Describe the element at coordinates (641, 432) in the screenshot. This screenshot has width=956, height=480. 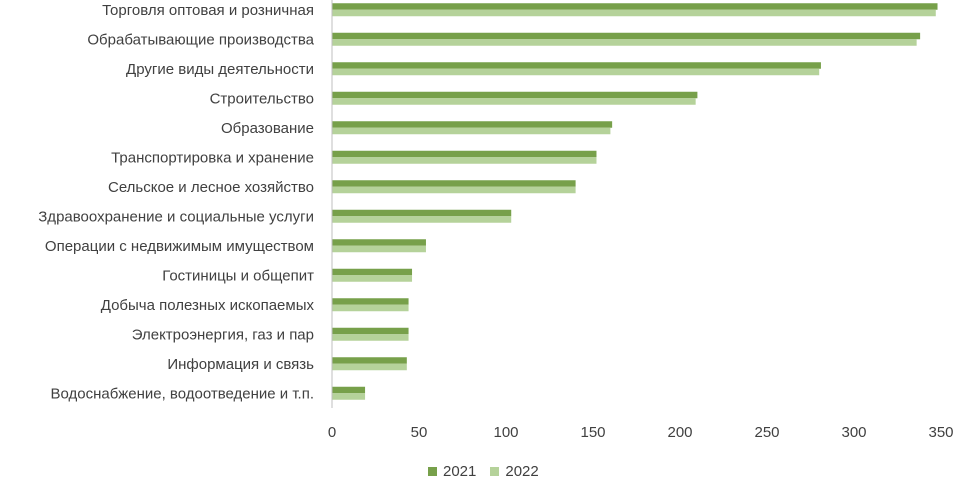
I see `x-axis-tick-labels: 0 50 100 150 200 250 300 350` at that location.